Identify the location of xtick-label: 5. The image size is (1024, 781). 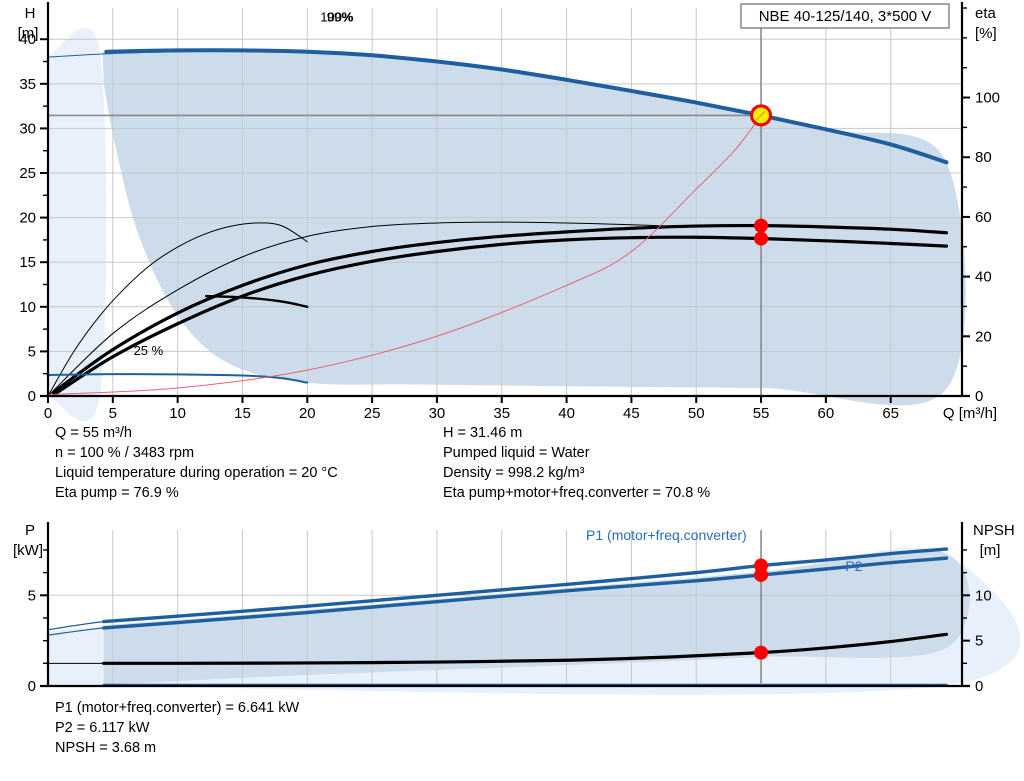
(113, 413).